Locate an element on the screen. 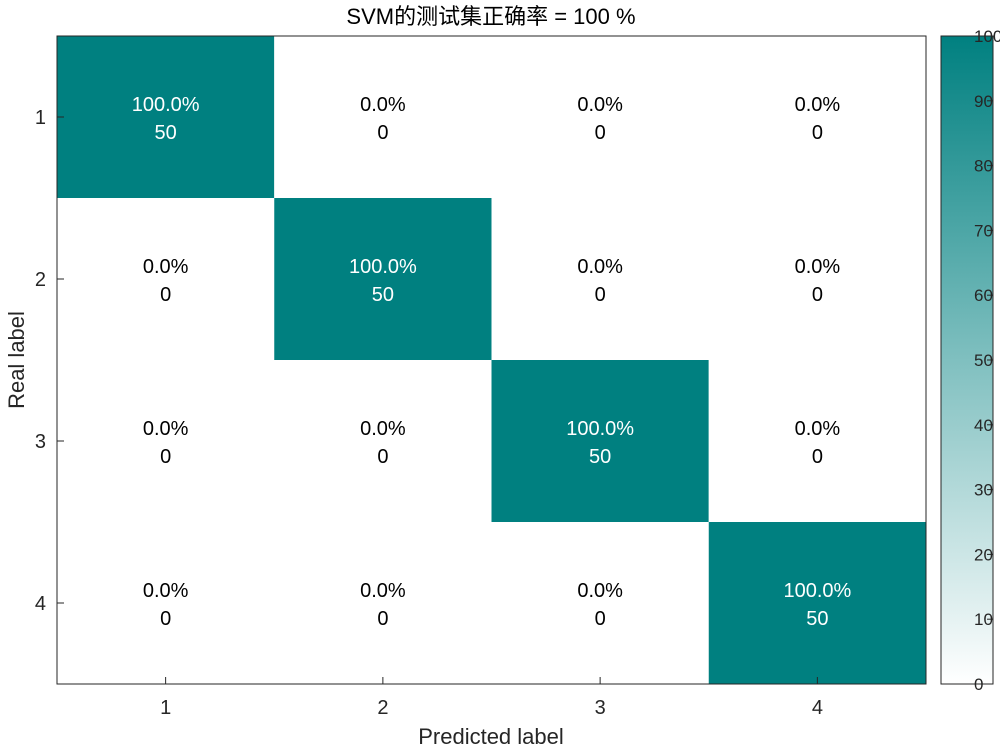  colorbar-tick-label: 30 is located at coordinates (983, 490).